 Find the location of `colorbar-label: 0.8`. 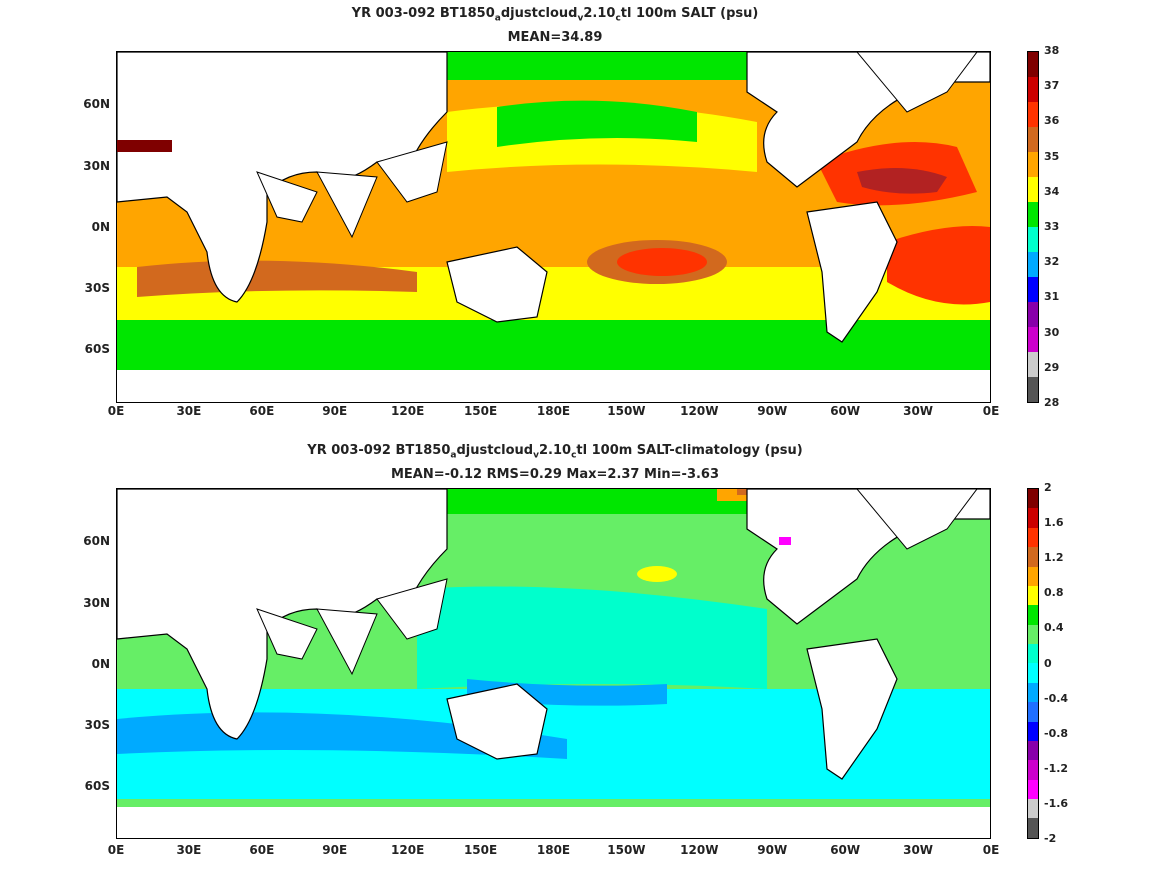

colorbar-label: 0.8 is located at coordinates (1054, 593).